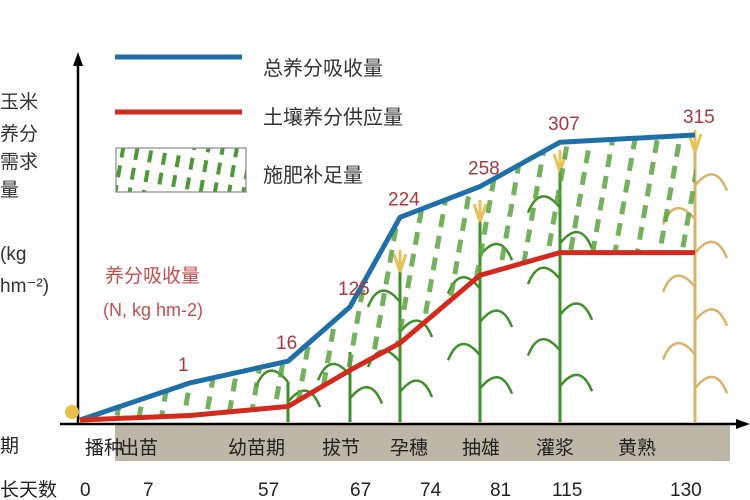 The width and height of the screenshot is (750, 500). What do you see at coordinates (333, 117) in the screenshot?
I see `legend-label-soil: 土壤养分供应量` at bounding box center [333, 117].